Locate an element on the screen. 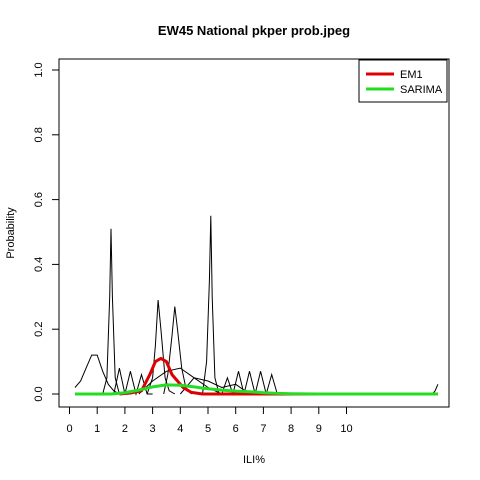 This screenshot has height=480, width=480. x-tick-label-3: 3 is located at coordinates (153, 429).